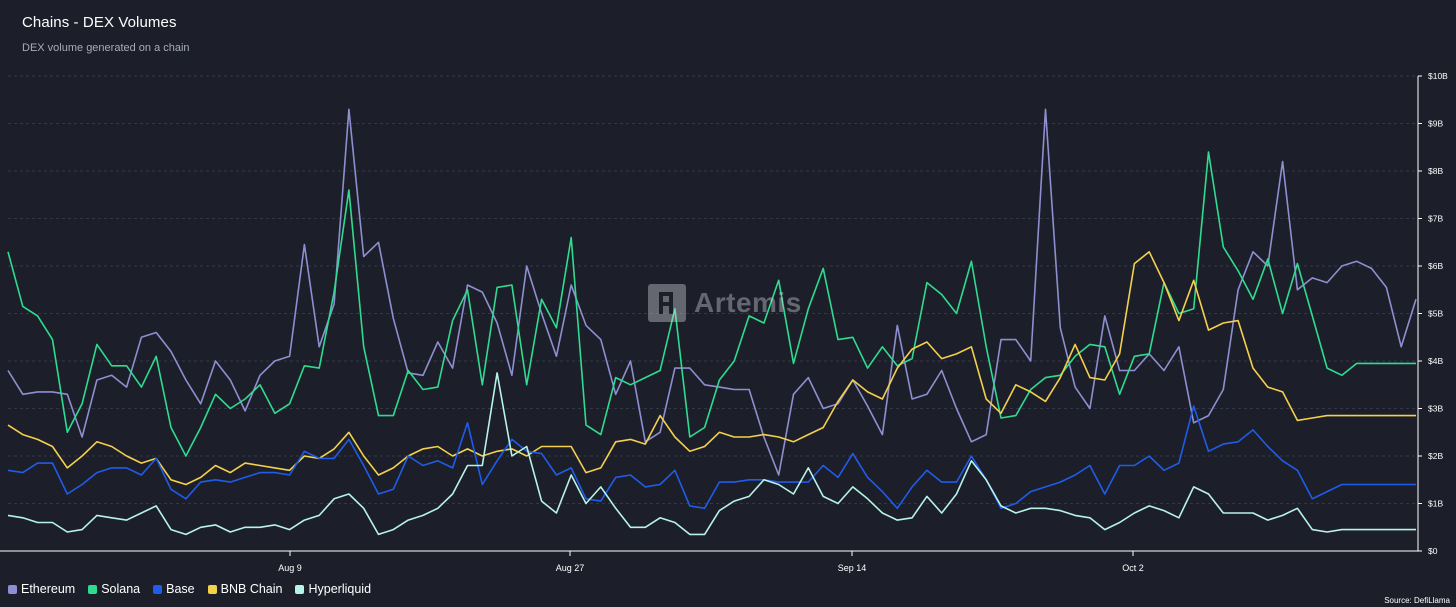 The height and width of the screenshot is (607, 1456). What do you see at coordinates (1438, 76) in the screenshot?
I see `y-tick-label: $10B` at bounding box center [1438, 76].